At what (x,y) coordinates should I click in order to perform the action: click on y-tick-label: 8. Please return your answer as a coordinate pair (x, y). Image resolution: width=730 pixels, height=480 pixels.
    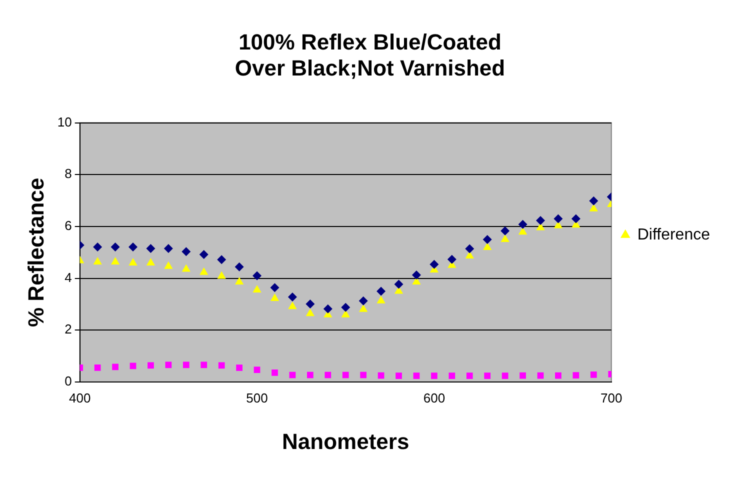
    Looking at the image, I should click on (68, 174).